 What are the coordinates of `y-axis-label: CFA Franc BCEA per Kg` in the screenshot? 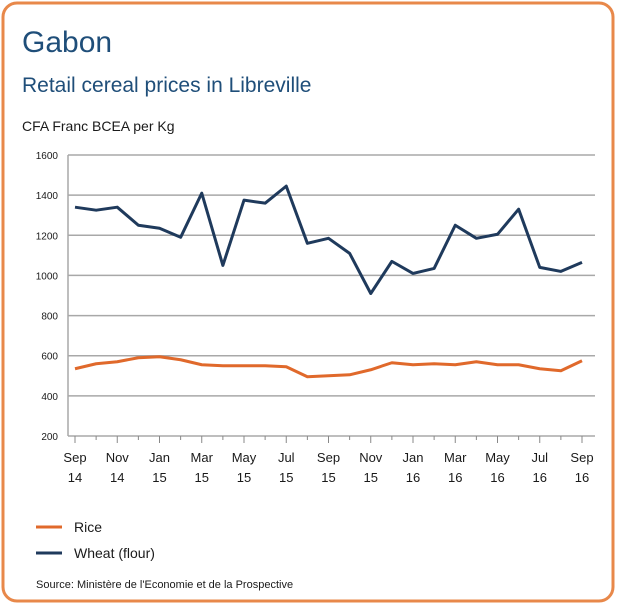 It's located at (98, 126).